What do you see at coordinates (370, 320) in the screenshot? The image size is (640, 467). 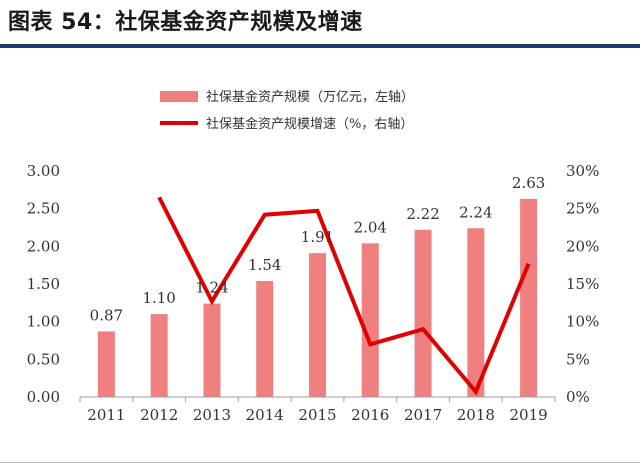 I see `bar-2016` at bounding box center [370, 320].